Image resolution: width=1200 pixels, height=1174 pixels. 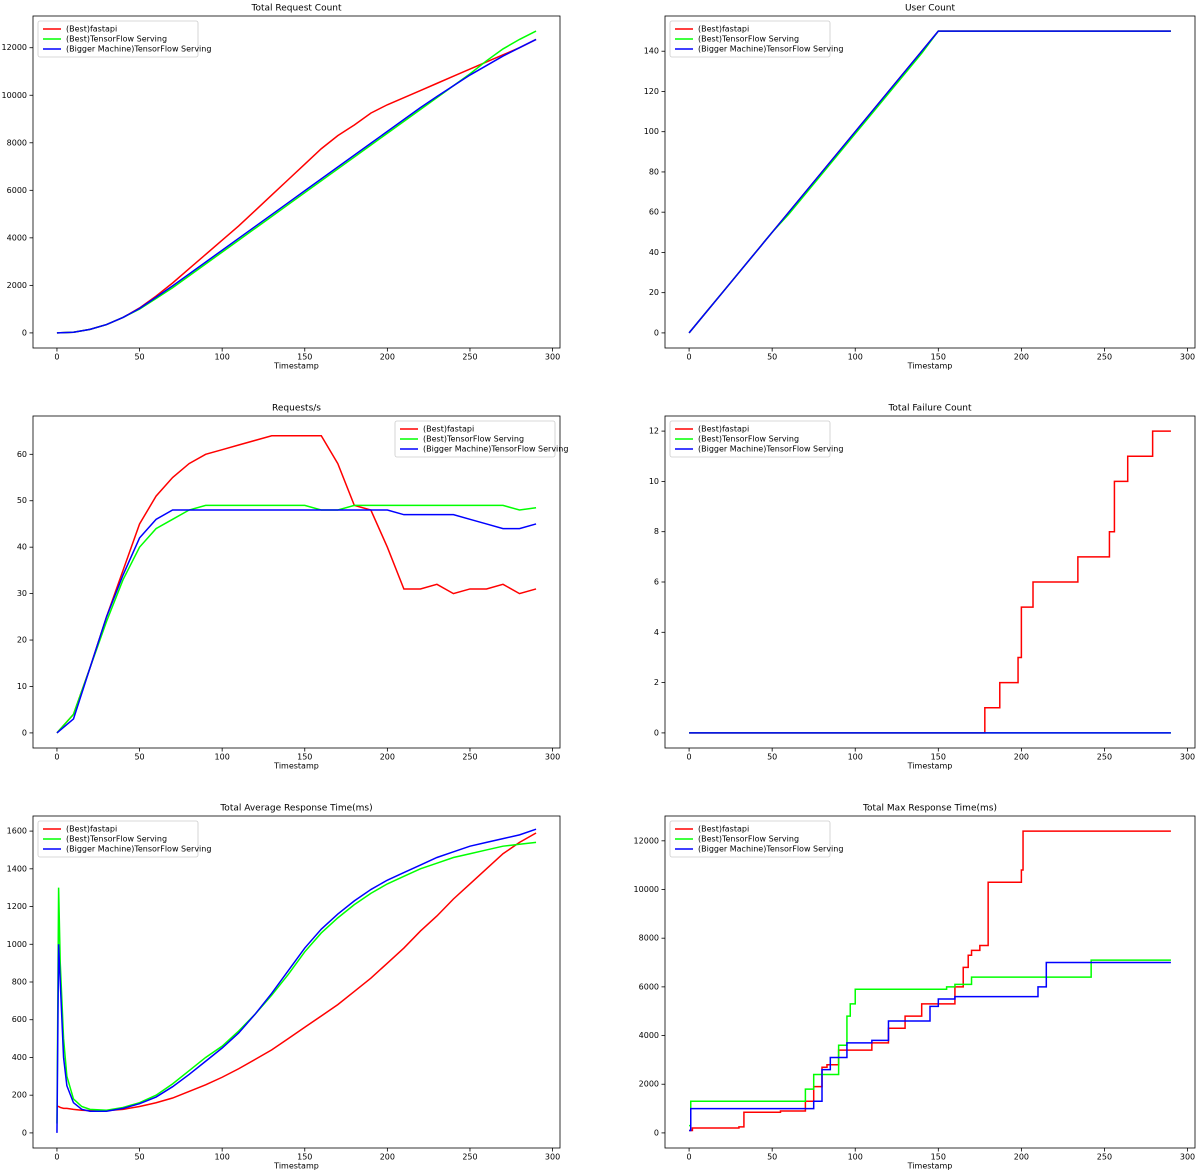 What do you see at coordinates (651, 91) in the screenshot?
I see `y-tick-label: 120` at bounding box center [651, 91].